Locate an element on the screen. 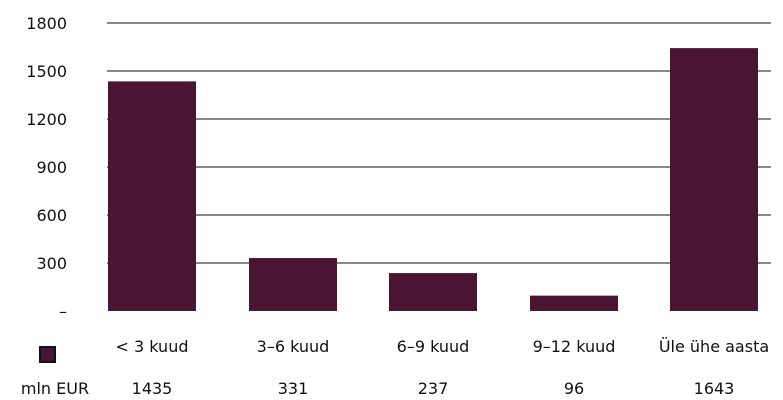  data-value-label: 1435 is located at coordinates (152, 388).